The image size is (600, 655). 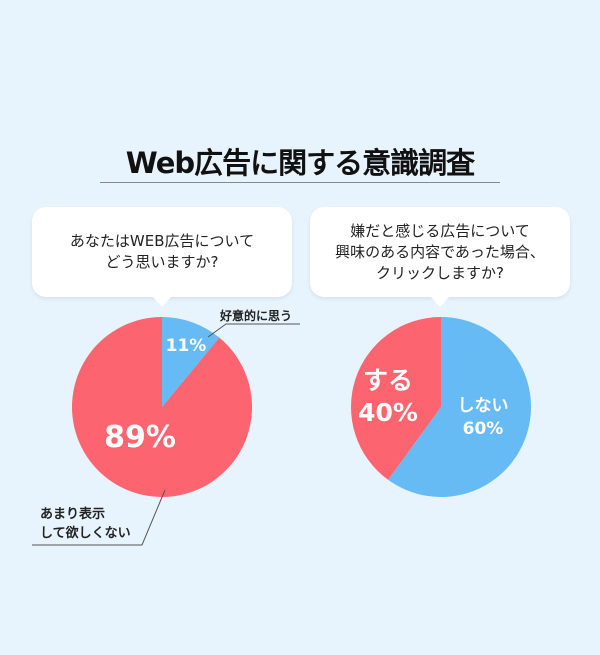 I want to click on question-line: あなたはWEB広告について, so click(x=162, y=241).